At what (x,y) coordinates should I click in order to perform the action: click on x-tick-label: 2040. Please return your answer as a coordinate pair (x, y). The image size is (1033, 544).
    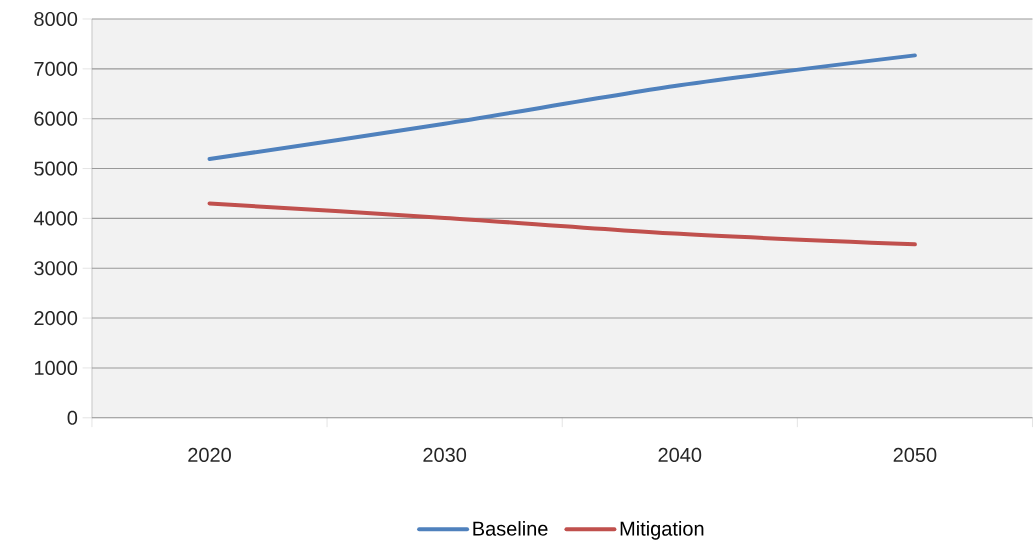
    Looking at the image, I should click on (680, 455).